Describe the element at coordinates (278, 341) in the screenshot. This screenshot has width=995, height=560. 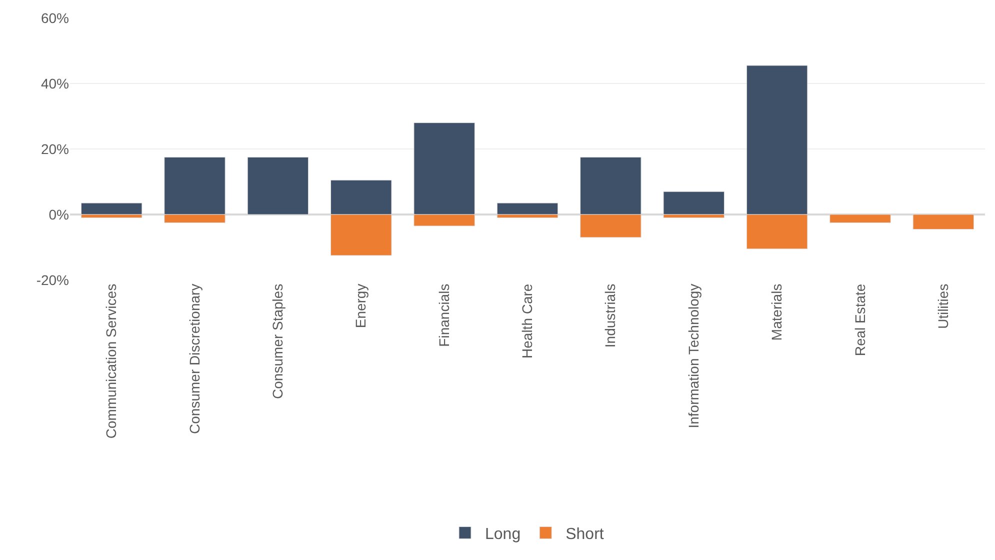
I see `x-tick-label: Consumer Staples` at that location.